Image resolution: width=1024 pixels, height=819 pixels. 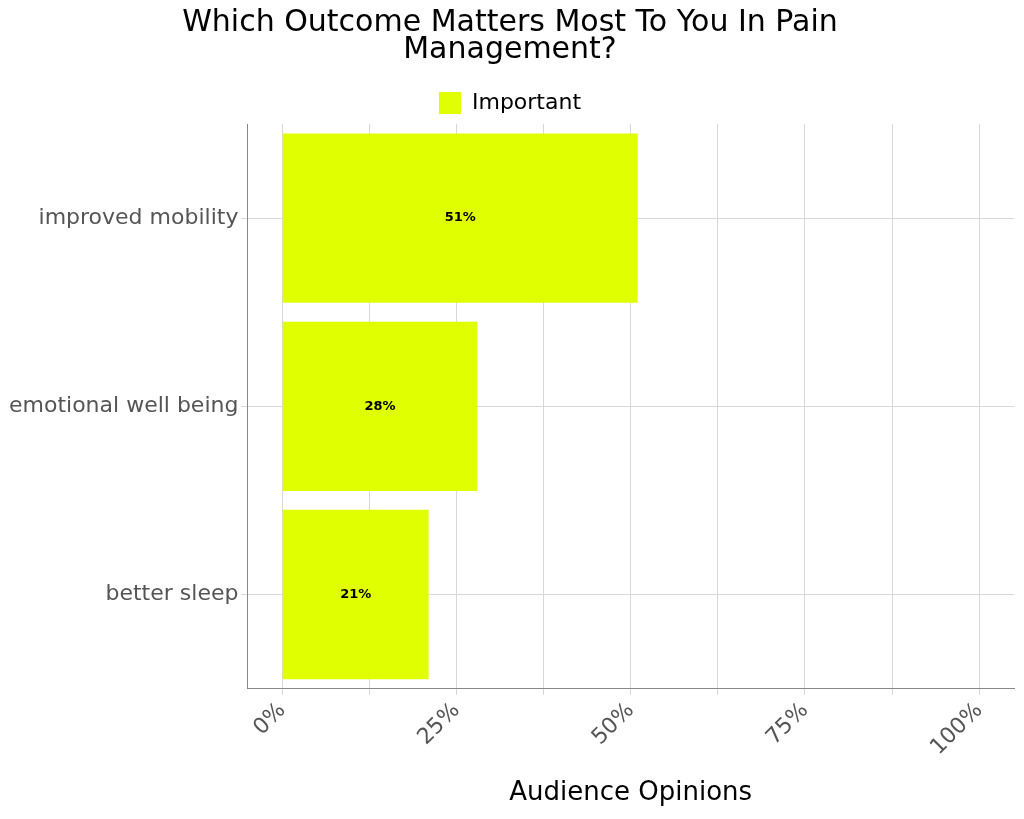 What do you see at coordinates (526, 101) in the screenshot?
I see `legend-label: Important` at bounding box center [526, 101].